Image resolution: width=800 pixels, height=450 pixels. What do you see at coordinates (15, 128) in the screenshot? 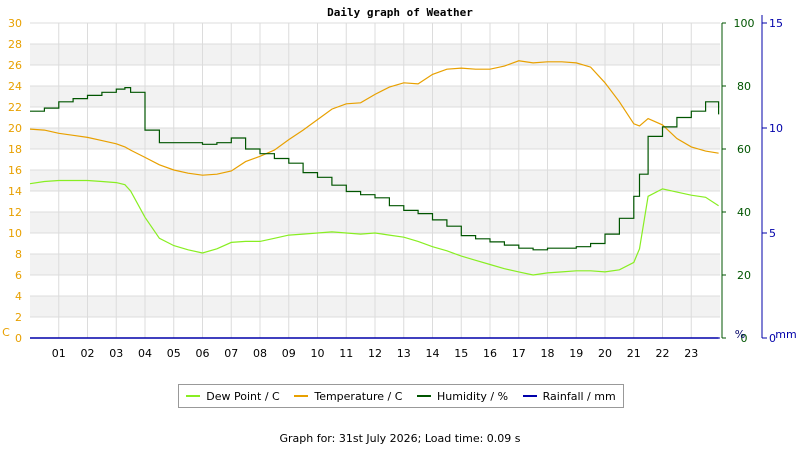
I see `y-tick-label-left: 20` at bounding box center [15, 128].